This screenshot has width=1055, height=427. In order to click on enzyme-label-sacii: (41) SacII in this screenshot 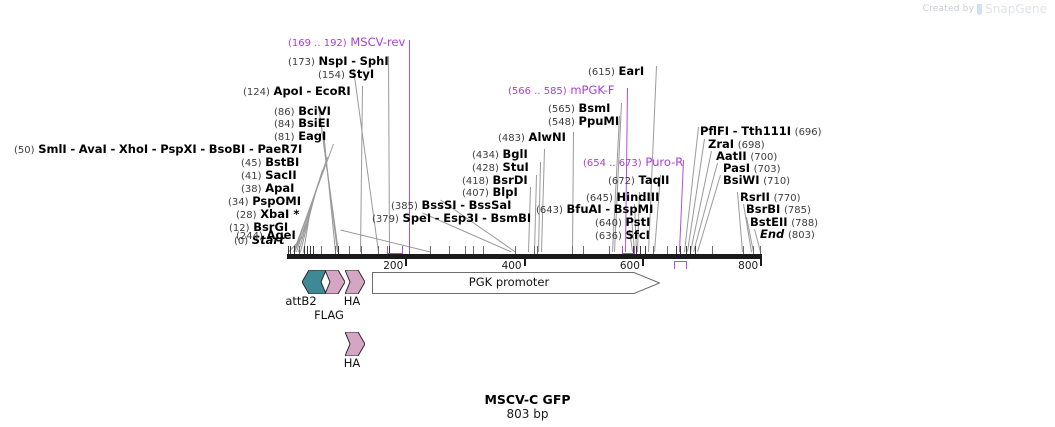, I will do `click(269, 176)`.